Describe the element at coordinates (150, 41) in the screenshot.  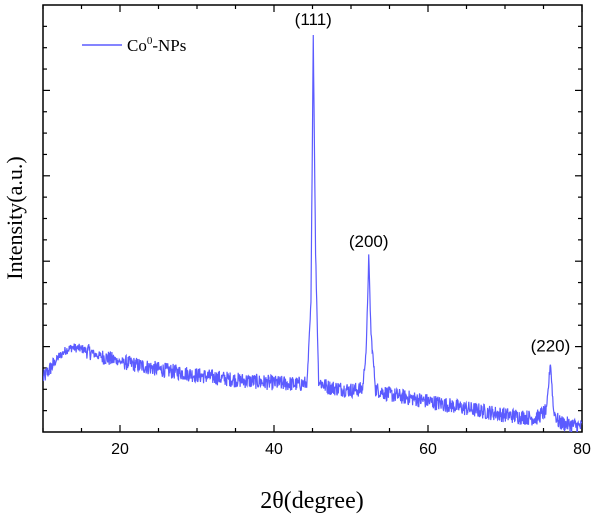
I see `legend-label-sup: 0` at that location.